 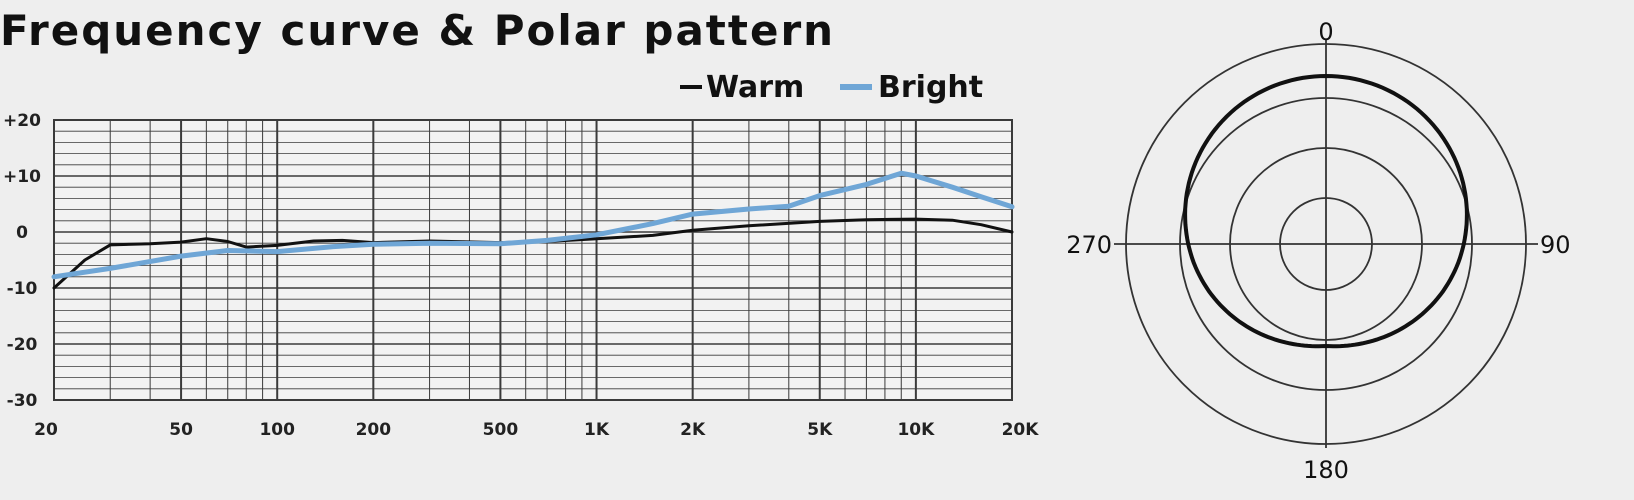 I want to click on series-layer, so click(x=533, y=230).